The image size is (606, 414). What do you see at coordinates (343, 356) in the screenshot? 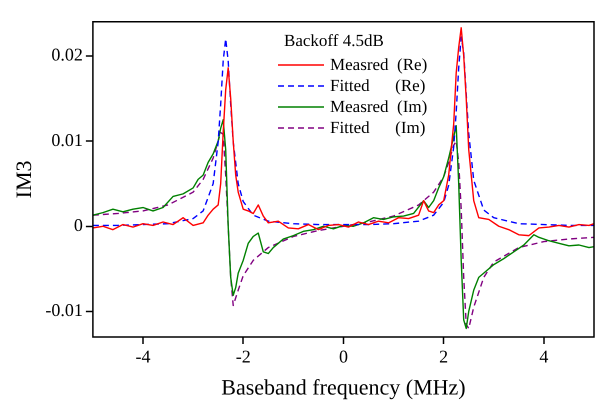
I see `x-tick-label: 0` at bounding box center [343, 356].